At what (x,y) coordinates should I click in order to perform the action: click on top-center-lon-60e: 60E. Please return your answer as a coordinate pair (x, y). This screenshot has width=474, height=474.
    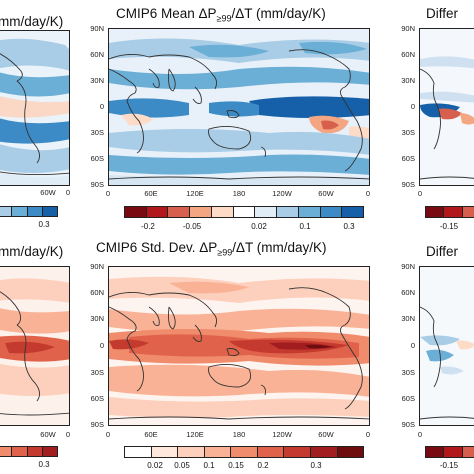
    Looking at the image, I should click on (151, 193).